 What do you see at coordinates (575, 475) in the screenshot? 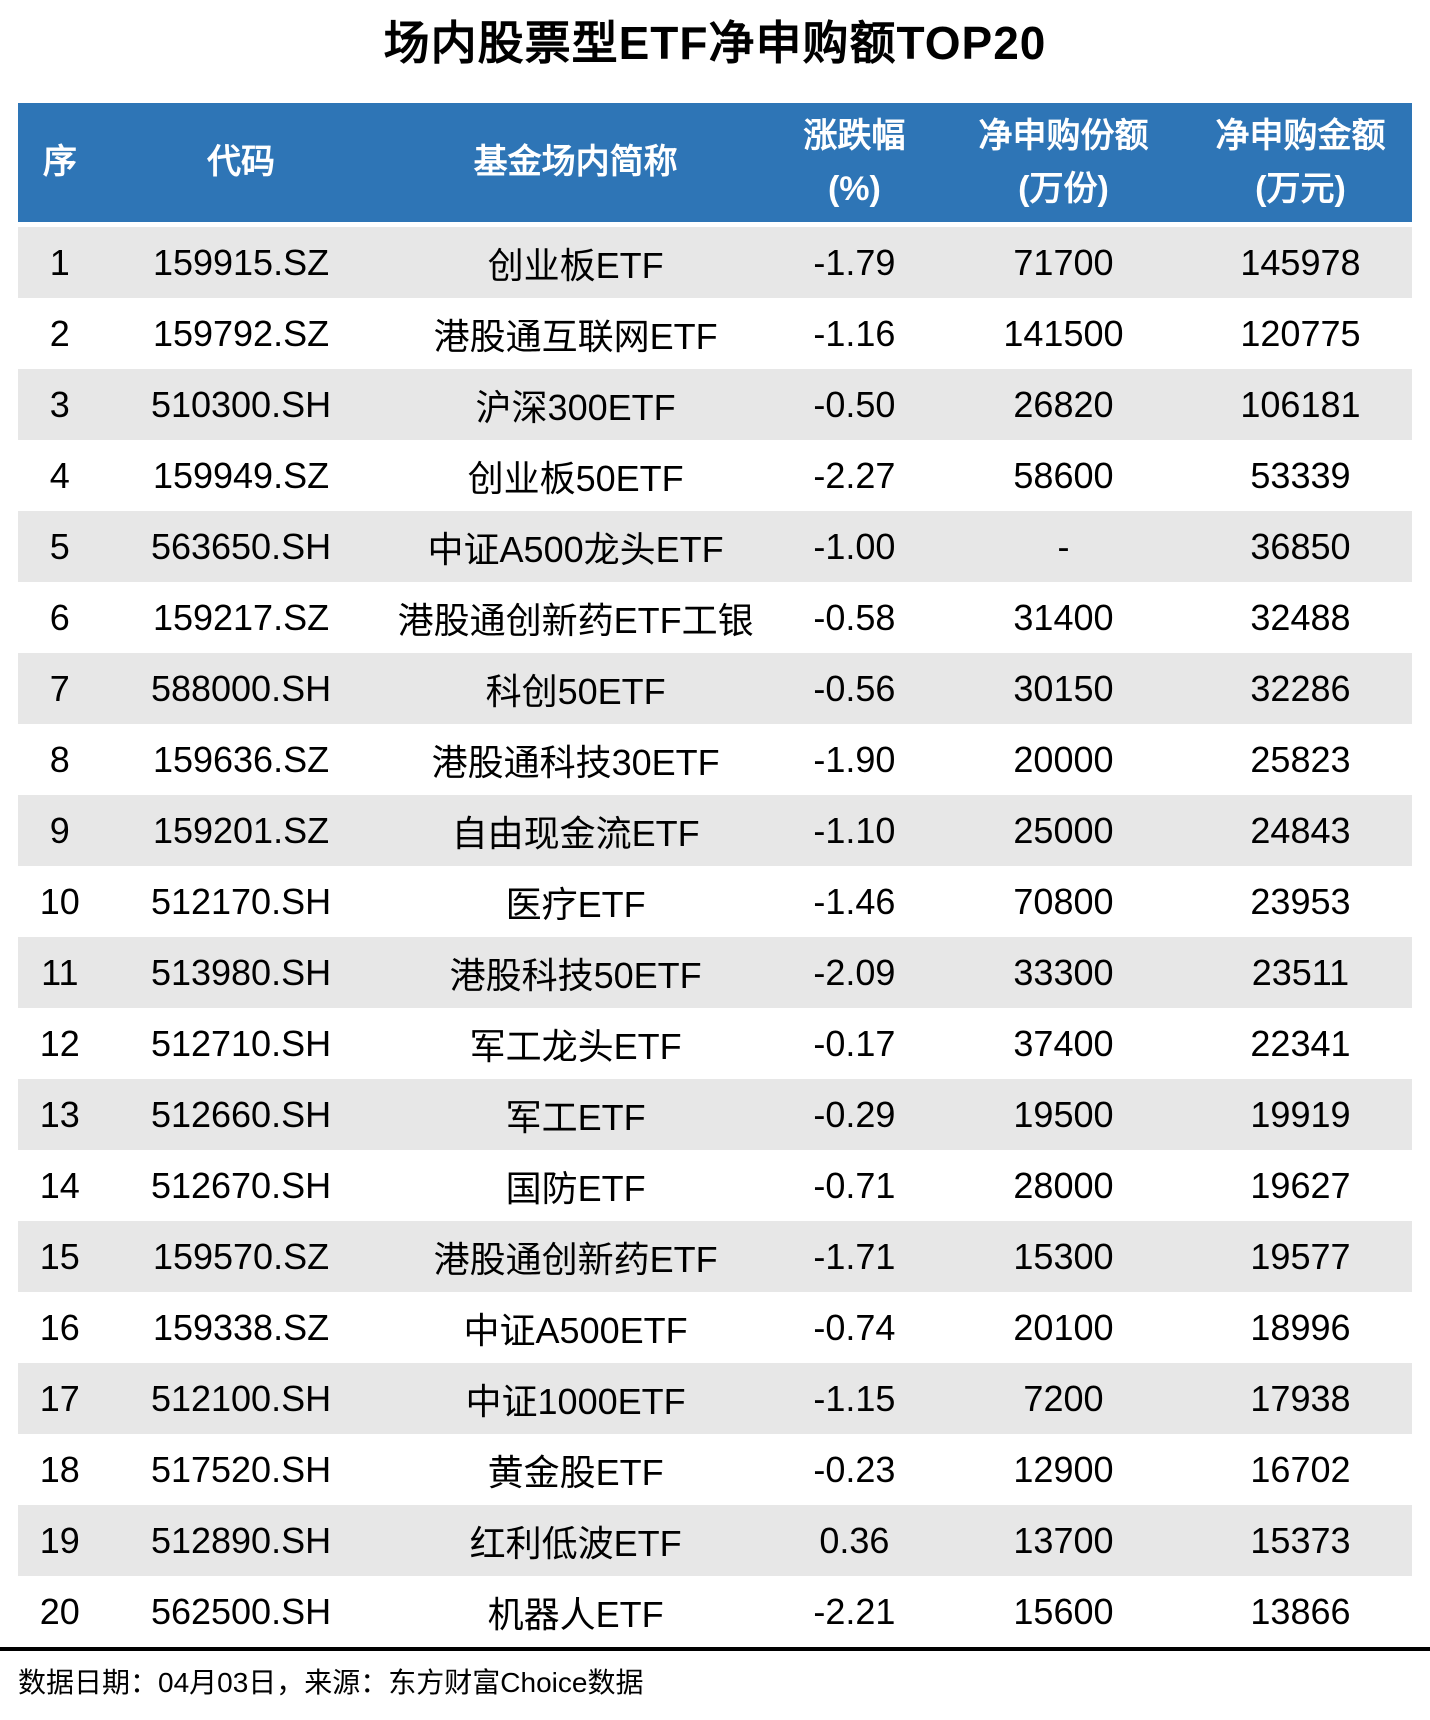
I see `table-cell: 创业板50ETF` at bounding box center [575, 475].